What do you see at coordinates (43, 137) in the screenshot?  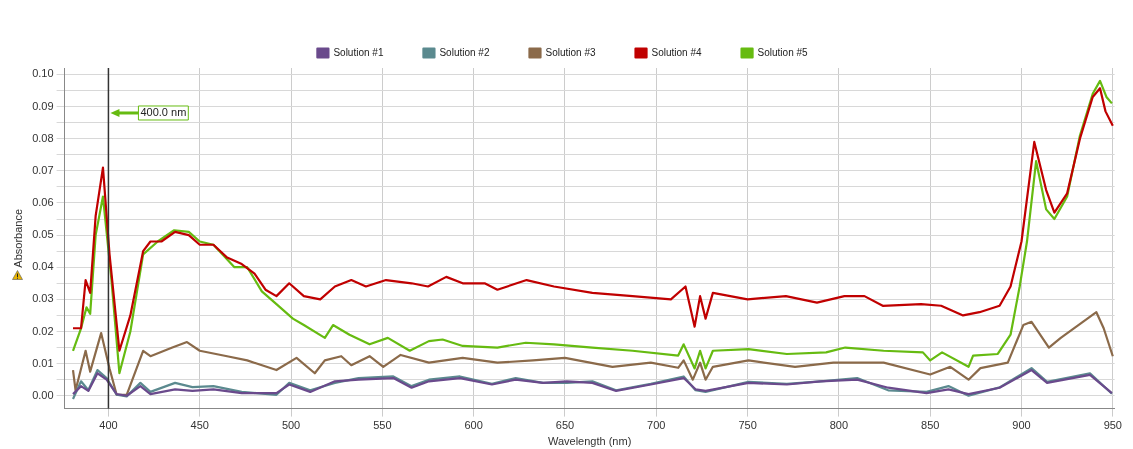 I see `y-tick-label: 0.08` at bounding box center [43, 137].